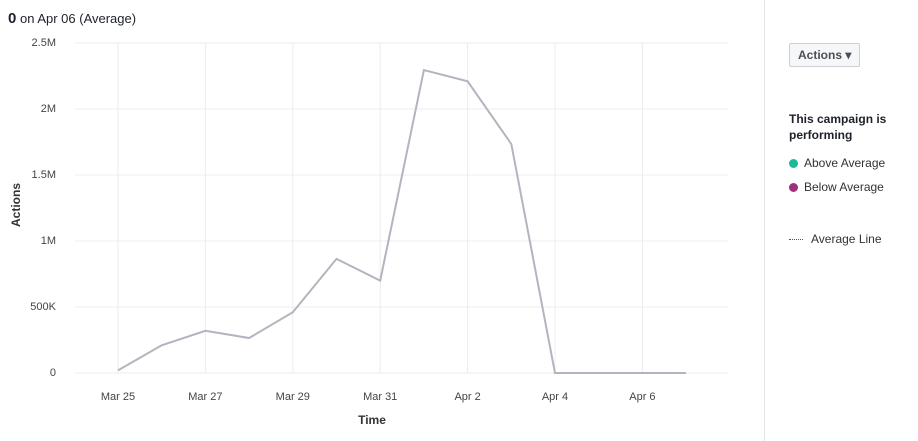 This screenshot has width=918, height=441. I want to click on x-tick-label: Mar 25, so click(118, 397).